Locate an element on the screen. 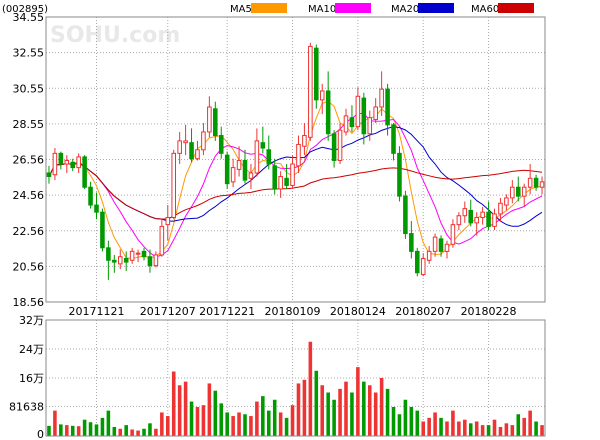 The height and width of the screenshot is (440, 600). legend-swatch-ma60 is located at coordinates (516, 8).